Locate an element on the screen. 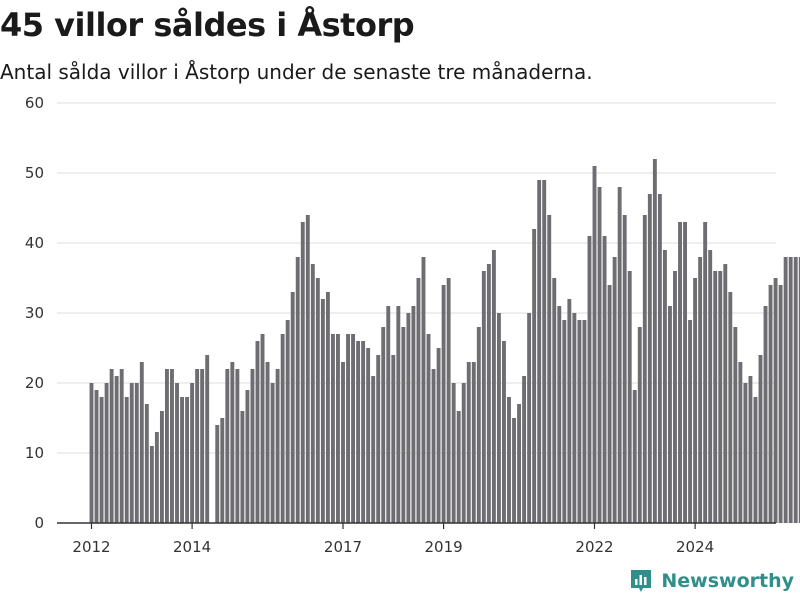  brand-logo: Newsworthy is located at coordinates (711, 581).